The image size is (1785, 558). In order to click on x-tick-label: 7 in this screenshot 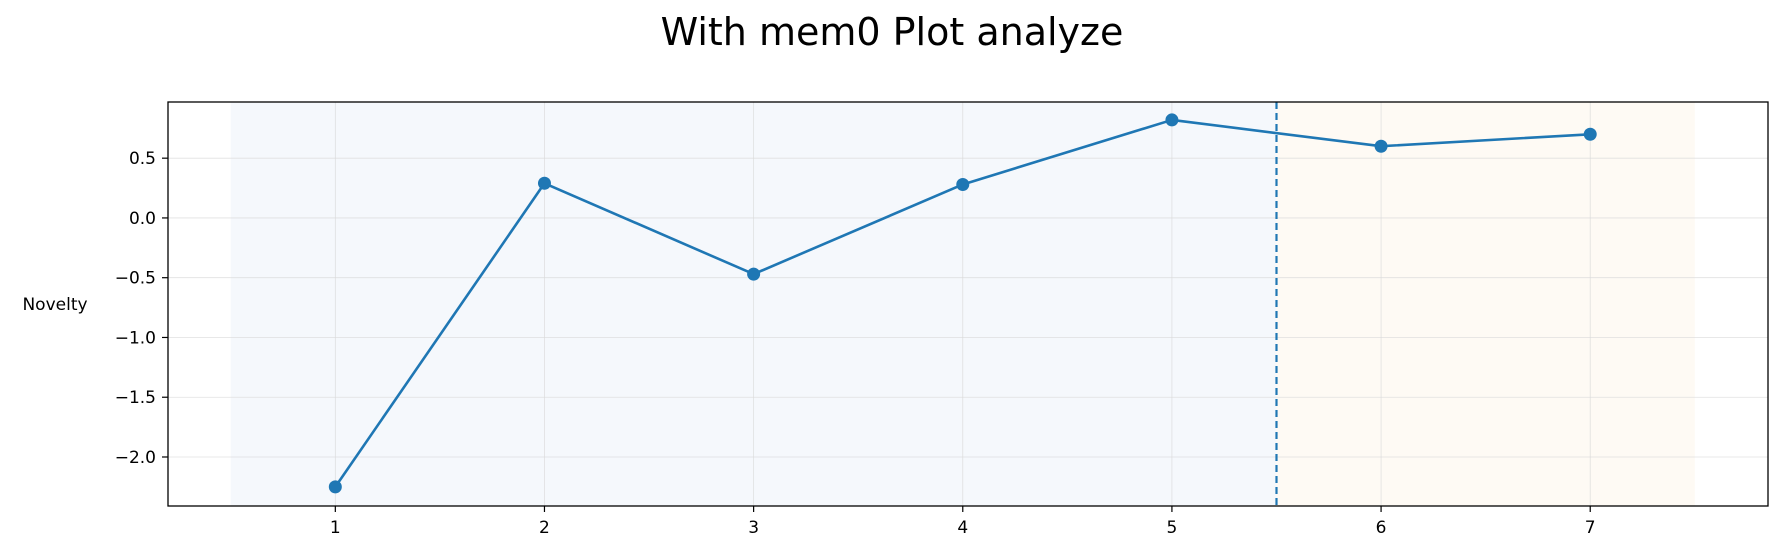, I will do `click(1590, 528)`.